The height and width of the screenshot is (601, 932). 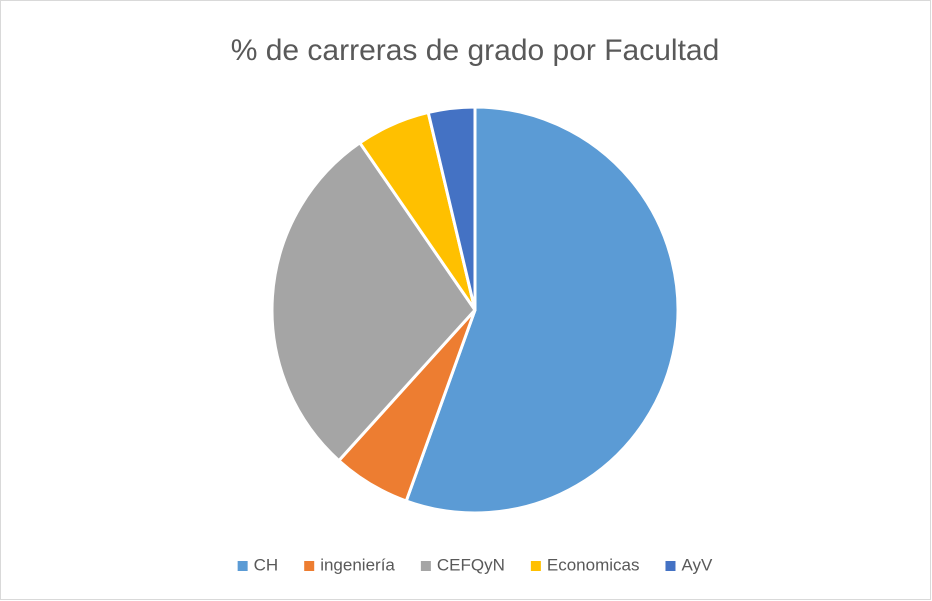 I want to click on legend-text: ingeniería, so click(x=357, y=564).